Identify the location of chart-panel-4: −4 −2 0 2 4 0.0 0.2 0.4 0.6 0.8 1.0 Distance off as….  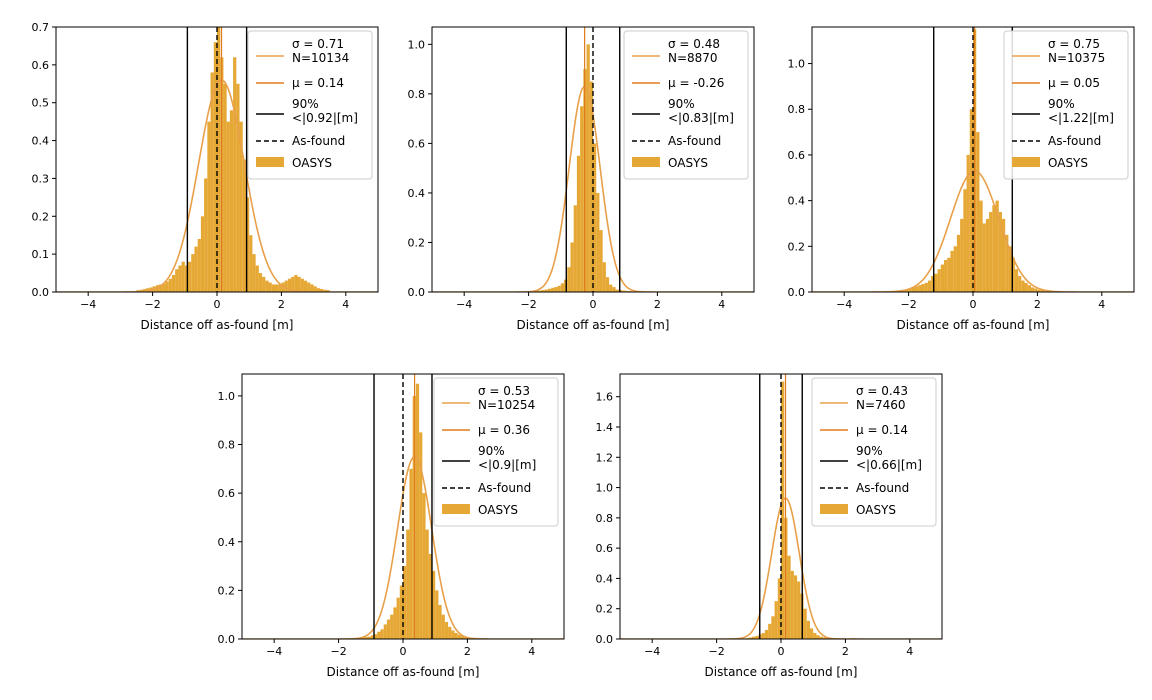
(391, 526).